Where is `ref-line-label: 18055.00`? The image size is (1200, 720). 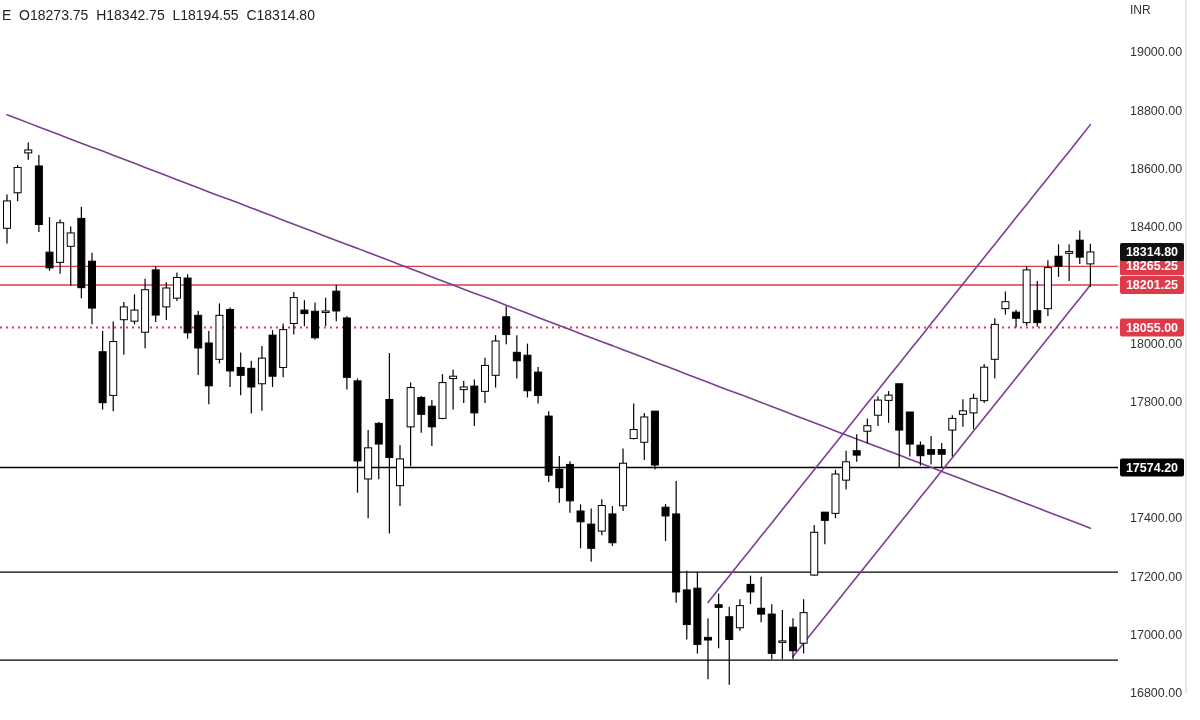
ref-line-label: 18055.00 is located at coordinates (1152, 327).